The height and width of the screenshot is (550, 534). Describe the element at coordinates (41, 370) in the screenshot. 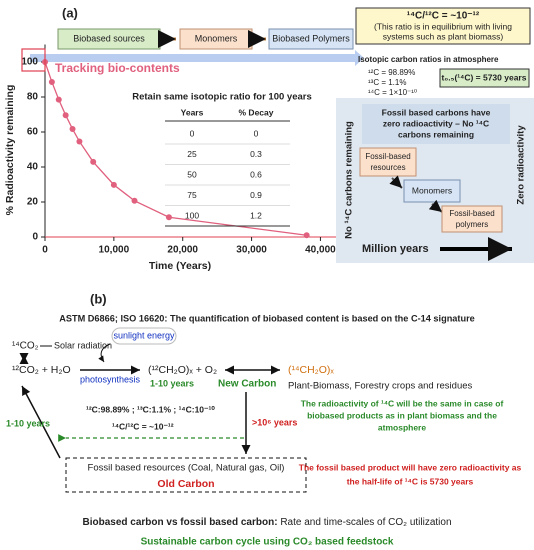

I see `label: ¹²CO₂ + H₂O` at that location.